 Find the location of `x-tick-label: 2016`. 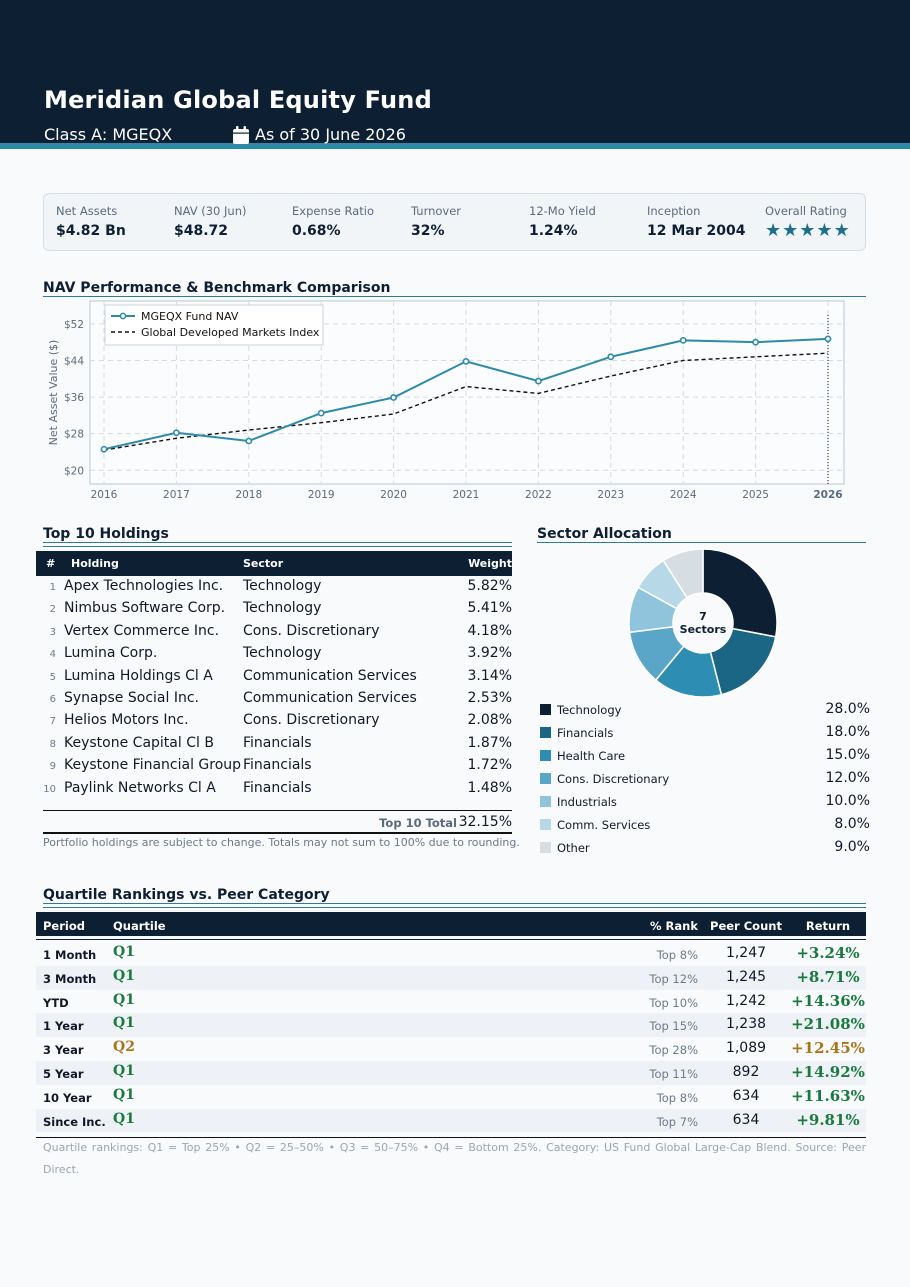

x-tick-label: 2016 is located at coordinates (104, 495).